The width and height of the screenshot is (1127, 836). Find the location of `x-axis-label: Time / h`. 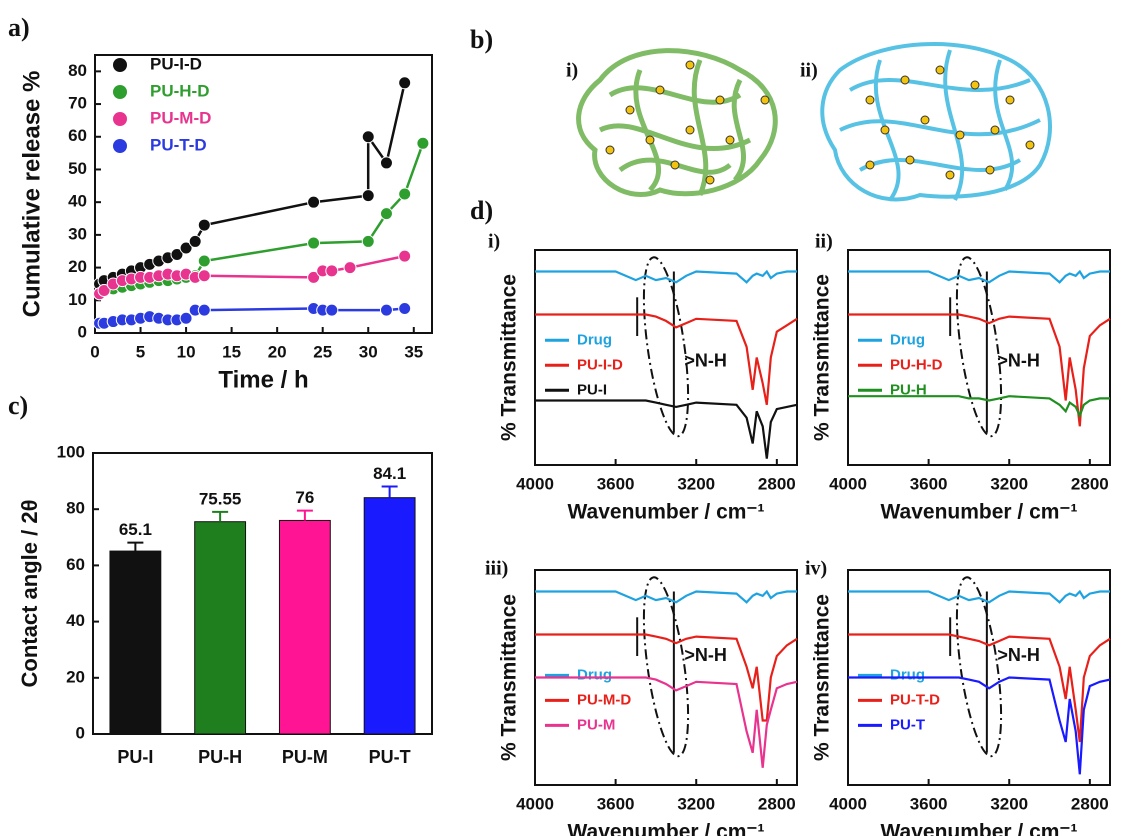

x-axis-label: Time / h is located at coordinates (263, 379).